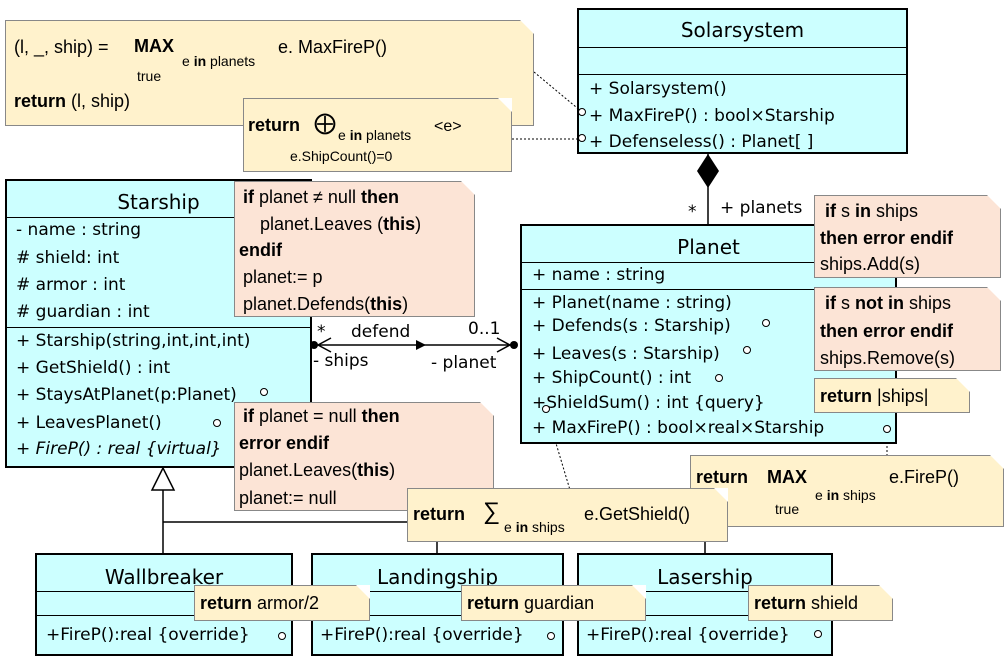 The width and height of the screenshot is (1008, 662). Describe the element at coordinates (83, 312) in the screenshot. I see `attribute-row: # guardian : int` at that location.